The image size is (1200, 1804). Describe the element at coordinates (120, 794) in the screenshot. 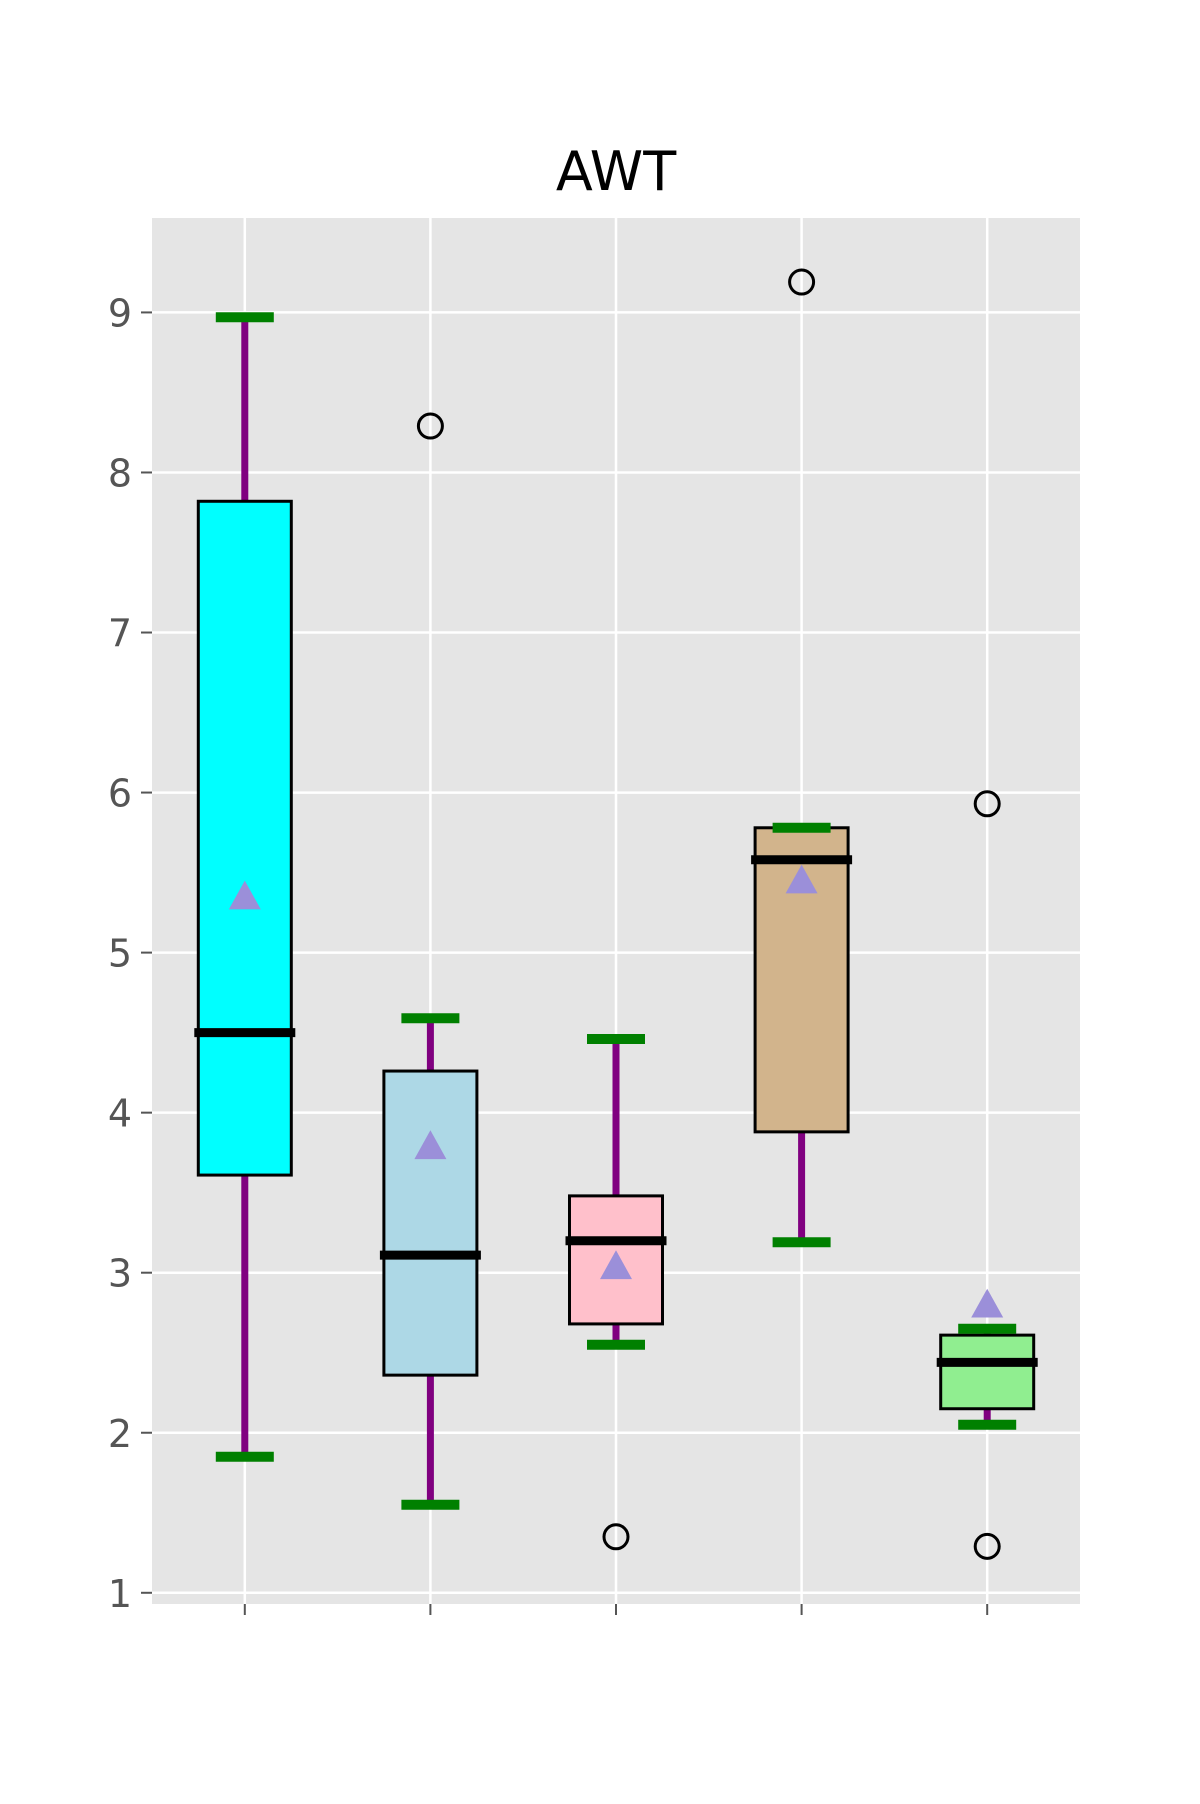

I see `y-tick-label-6: 6` at that location.